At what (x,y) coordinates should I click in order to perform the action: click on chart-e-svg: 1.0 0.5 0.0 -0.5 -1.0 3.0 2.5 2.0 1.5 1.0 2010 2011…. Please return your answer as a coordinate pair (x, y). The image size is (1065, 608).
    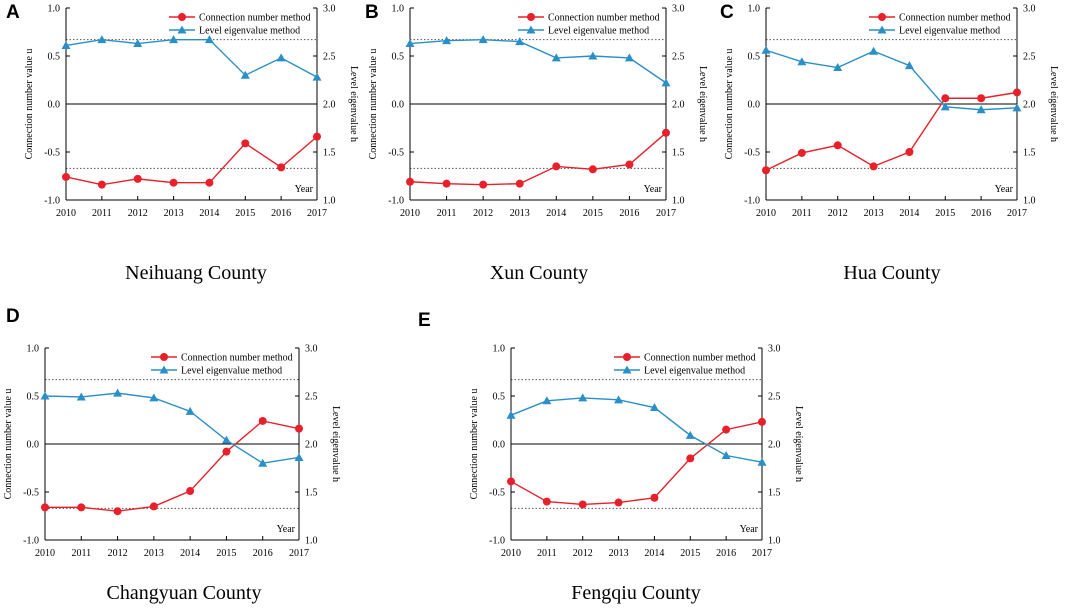
    Looking at the image, I should click on (636, 452).